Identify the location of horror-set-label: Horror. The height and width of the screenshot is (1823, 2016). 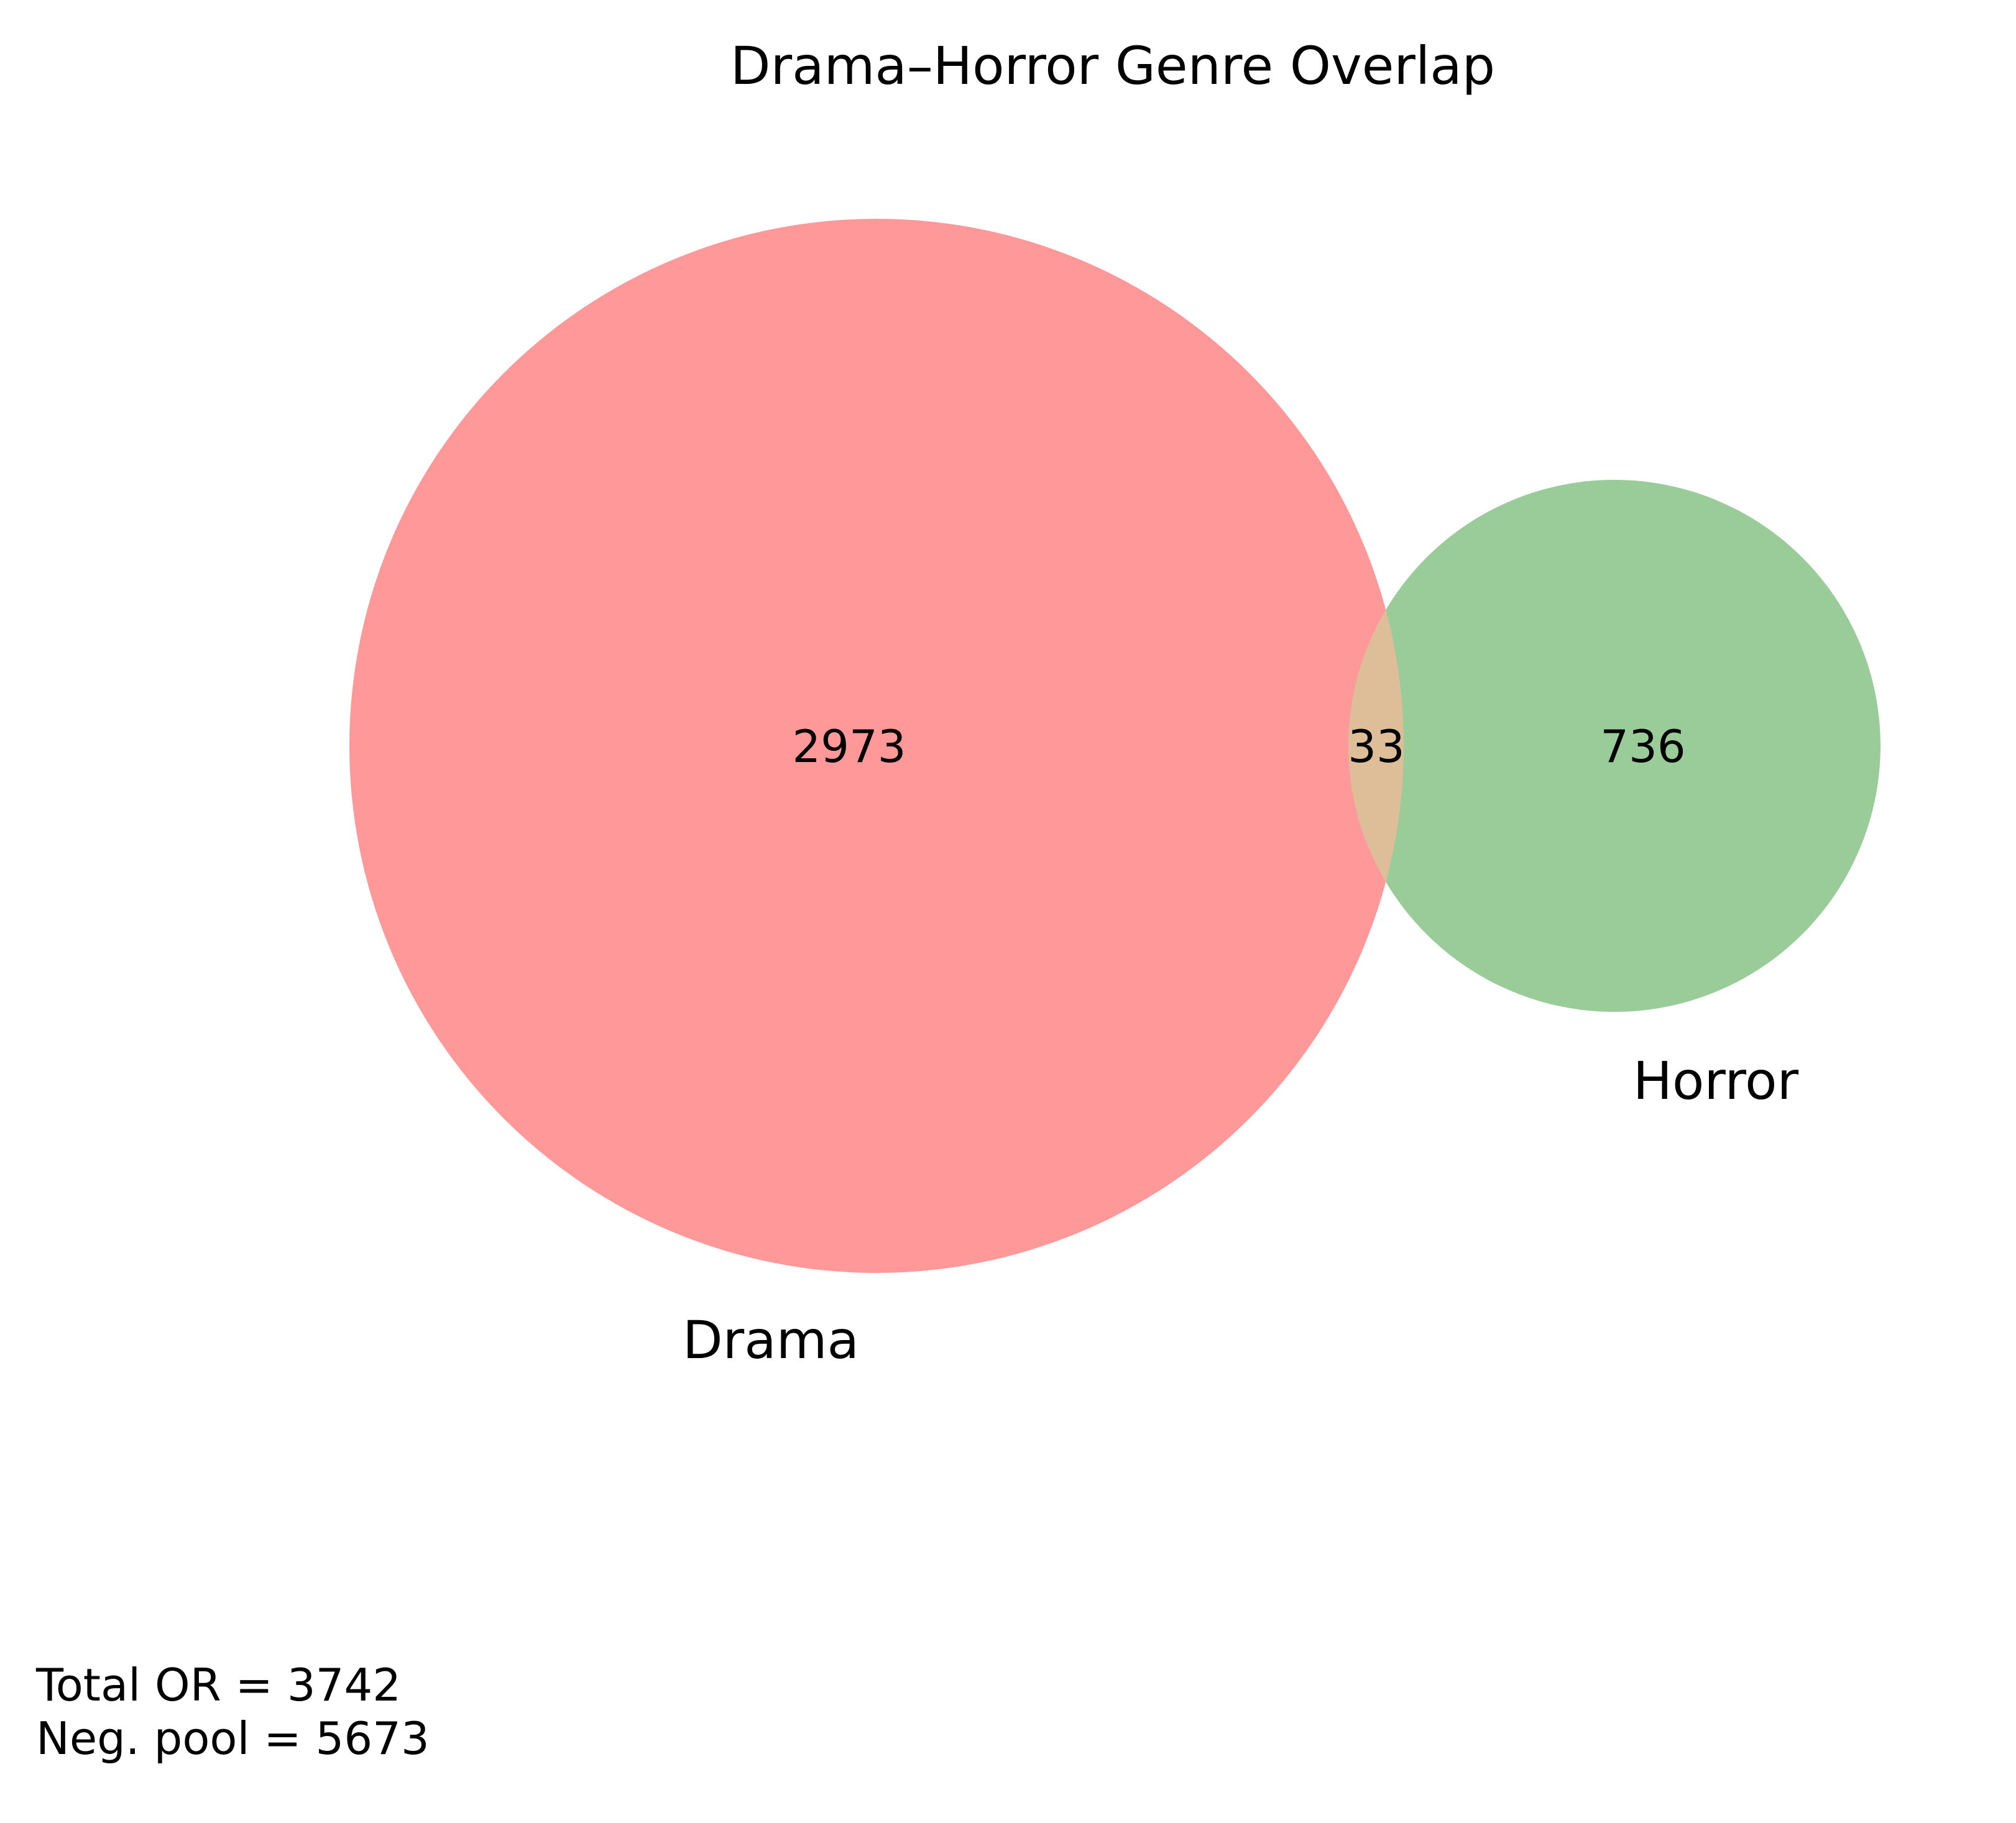
(1716, 1080).